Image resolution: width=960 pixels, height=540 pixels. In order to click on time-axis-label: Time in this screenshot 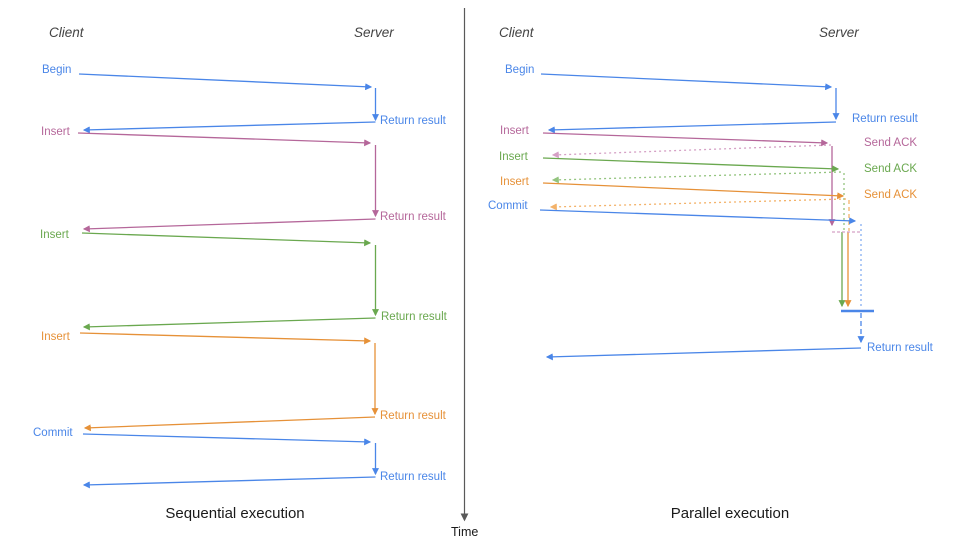, I will do `click(465, 532)`.